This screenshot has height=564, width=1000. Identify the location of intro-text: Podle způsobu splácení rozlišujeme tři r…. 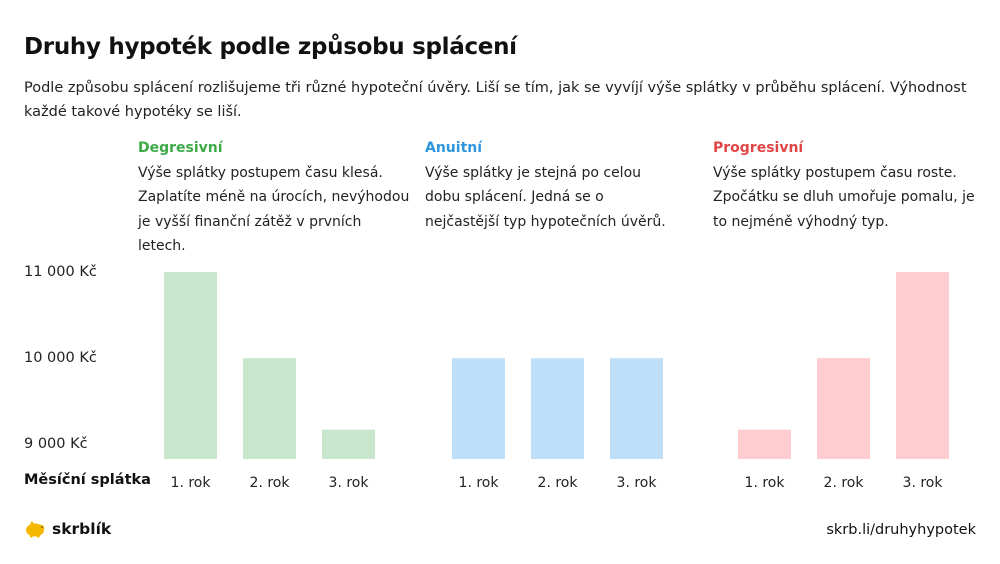
(495, 100).